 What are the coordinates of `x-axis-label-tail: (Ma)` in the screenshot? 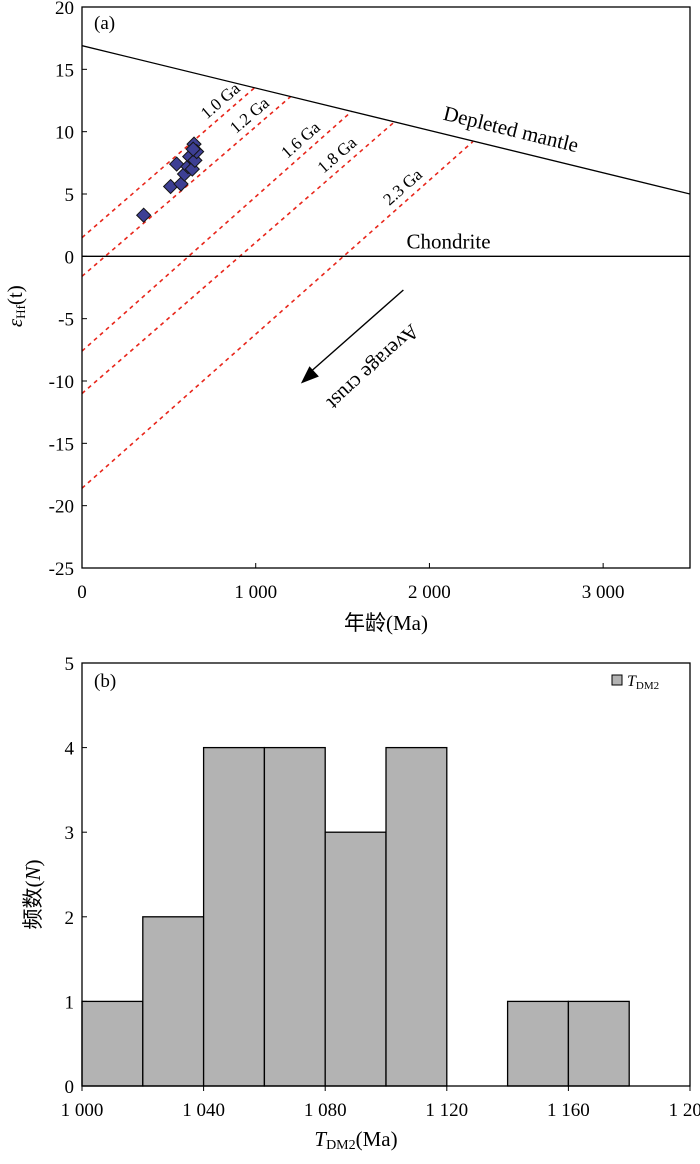 It's located at (377, 1139).